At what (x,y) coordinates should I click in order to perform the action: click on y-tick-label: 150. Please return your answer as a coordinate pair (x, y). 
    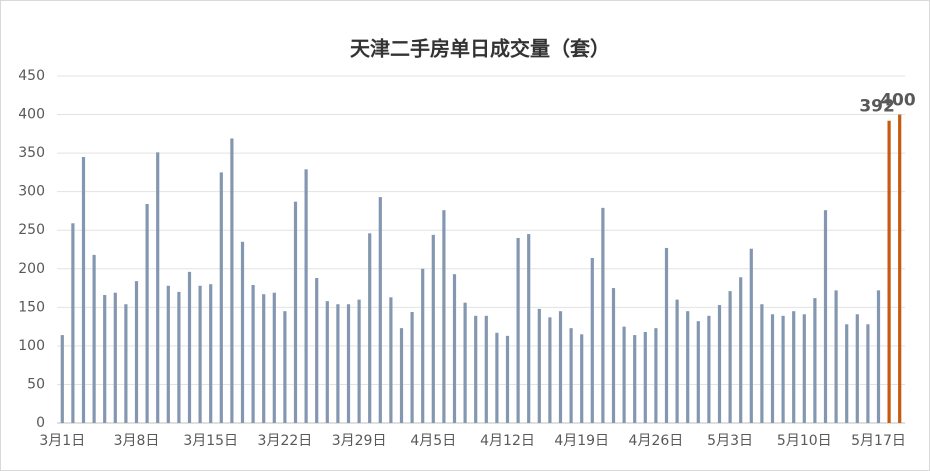
    Looking at the image, I should click on (31, 307).